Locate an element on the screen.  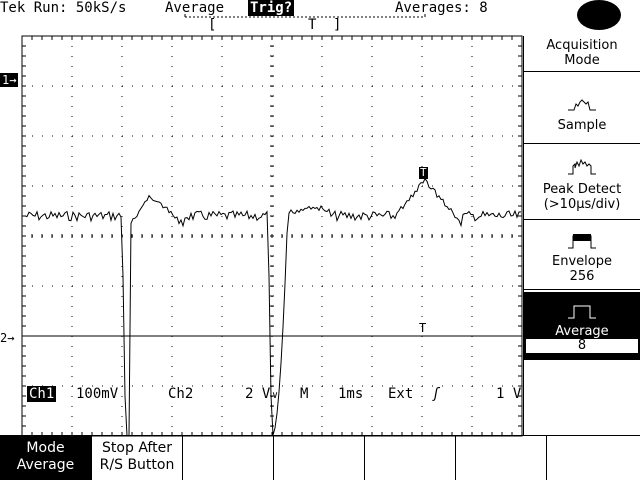
run-status: Tek Run: 50kS/s is located at coordinates (63, 8).